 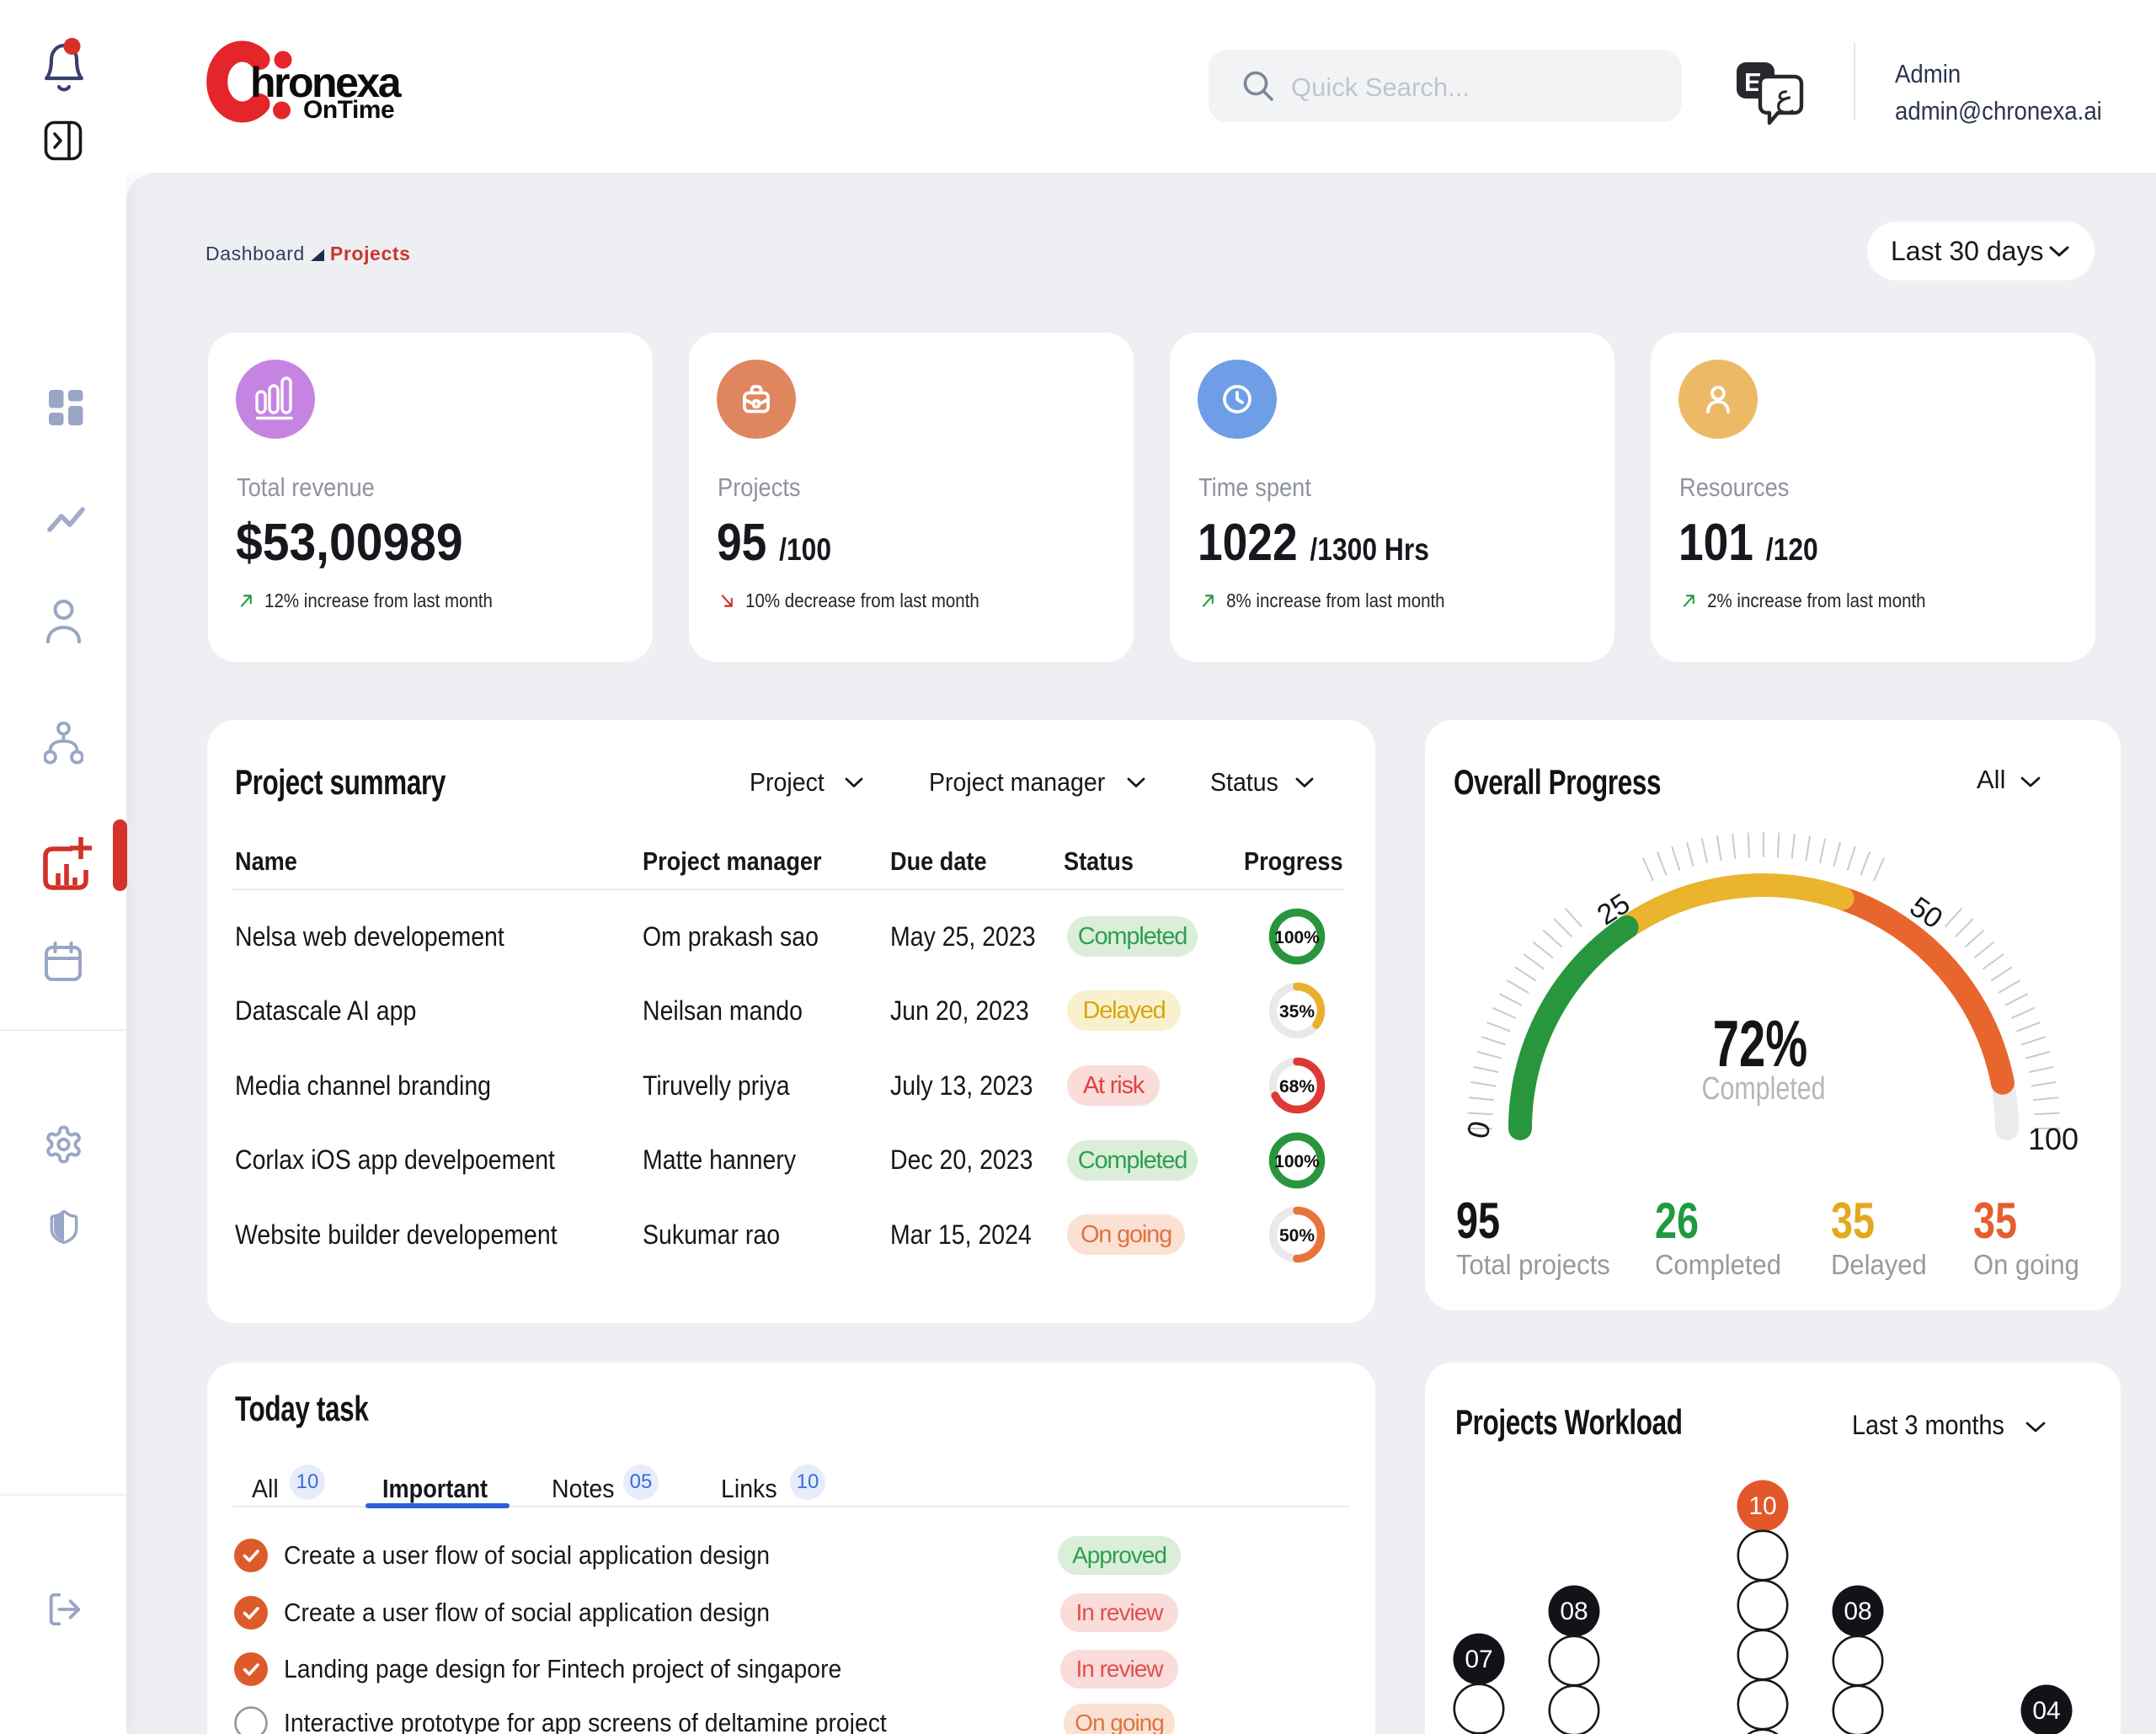 I want to click on svg-text: 68%, so click(x=1297, y=1086).